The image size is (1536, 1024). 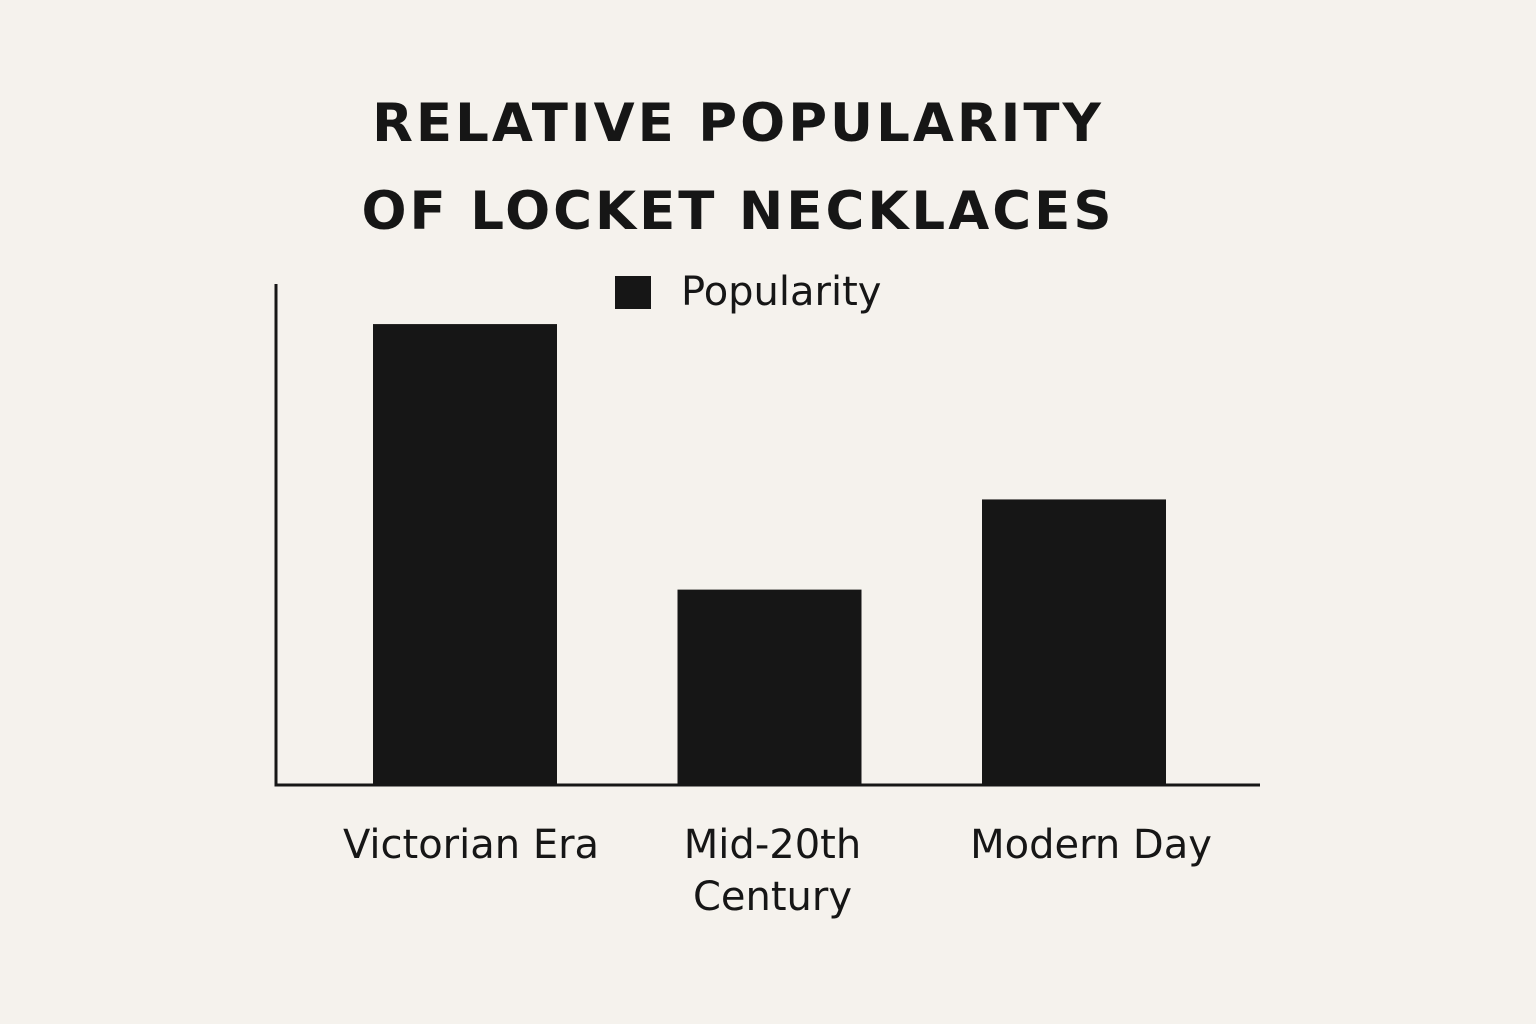 What do you see at coordinates (772, 845) in the screenshot?
I see `category-label-1-line-0: Mid-20th` at bounding box center [772, 845].